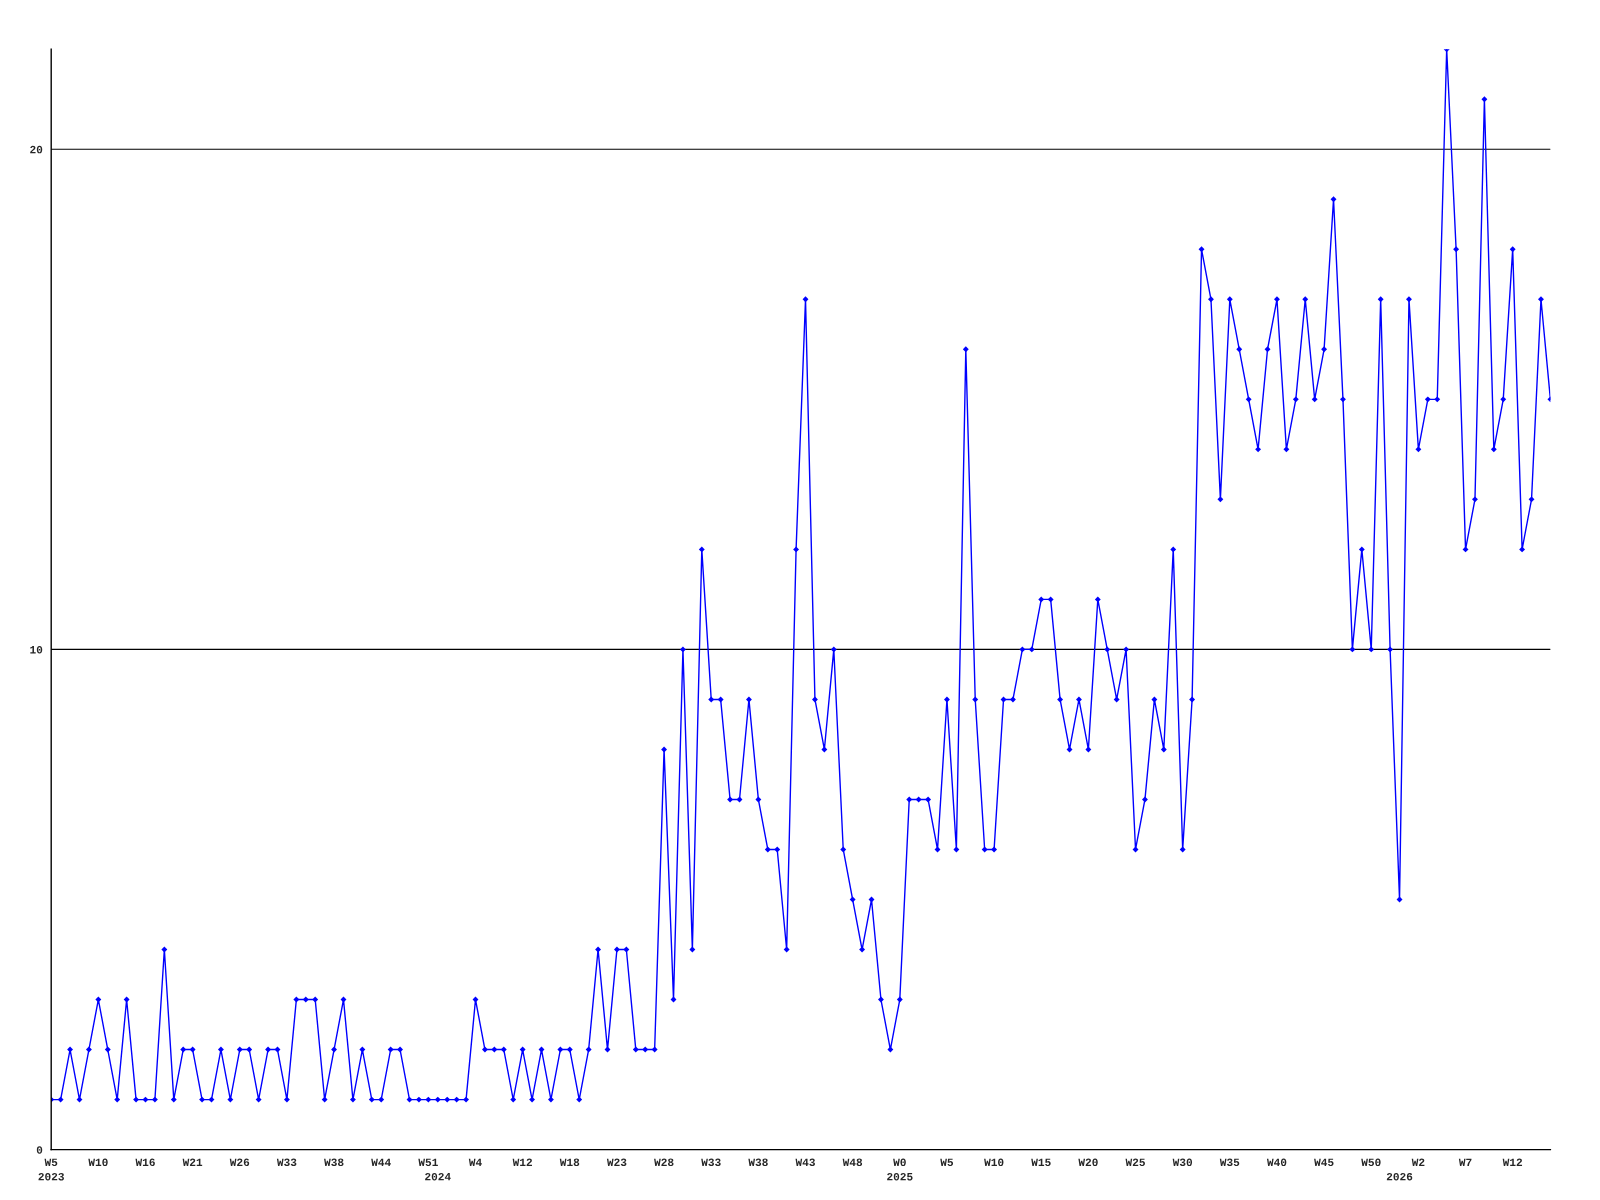 Image resolution: width=1600 pixels, height=1200 pixels. I want to click on x-tick-label: W15, so click(1041, 1162).